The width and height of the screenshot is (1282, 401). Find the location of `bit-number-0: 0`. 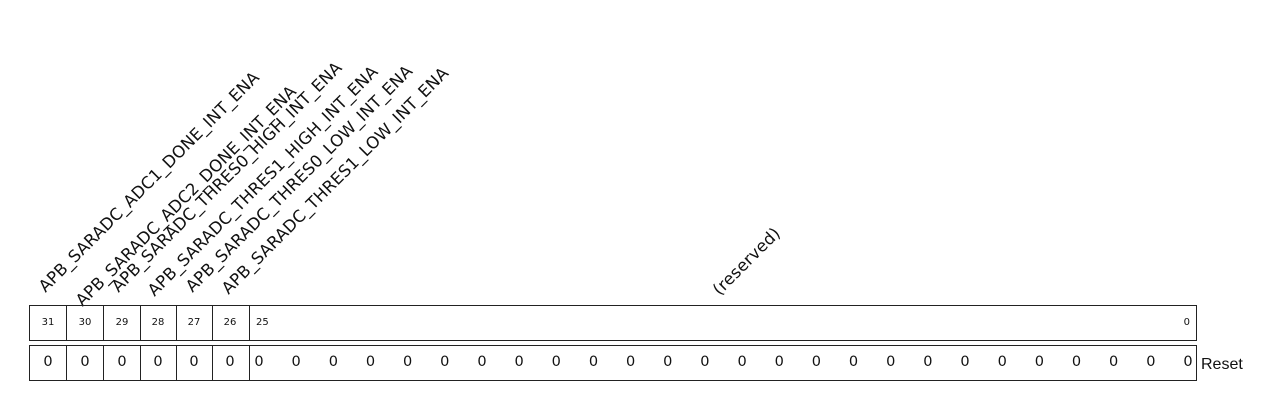

bit-number-0: 0 is located at coordinates (1186, 322).